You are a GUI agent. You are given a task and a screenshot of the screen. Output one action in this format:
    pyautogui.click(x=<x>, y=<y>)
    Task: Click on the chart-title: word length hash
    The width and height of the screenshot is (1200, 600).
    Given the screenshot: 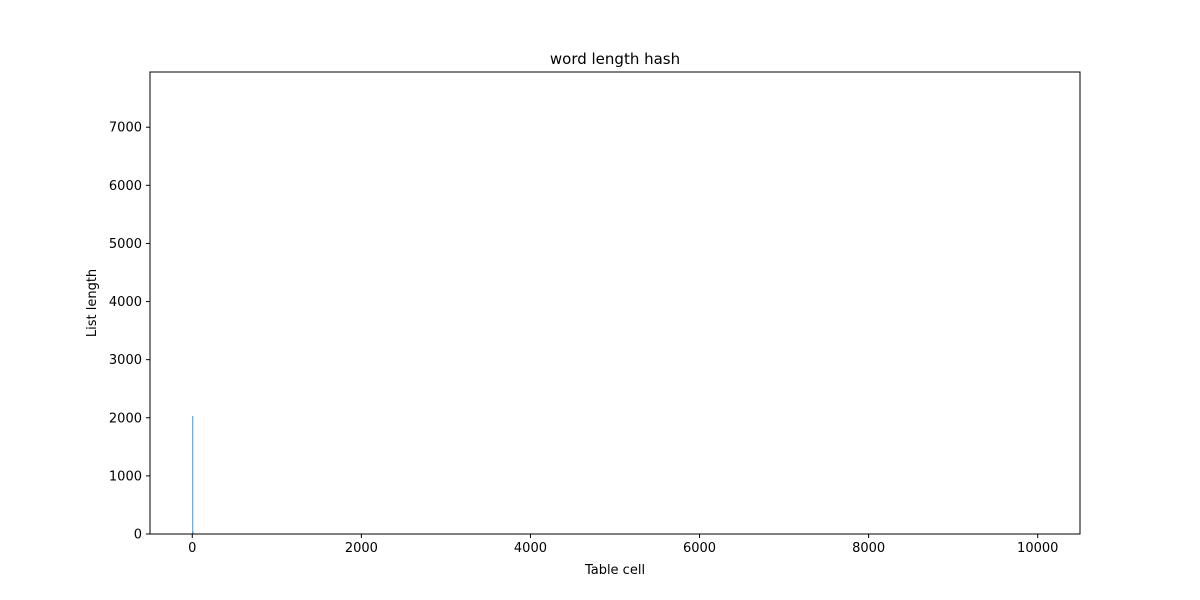 What is the action you would take?
    pyautogui.click(x=615, y=59)
    